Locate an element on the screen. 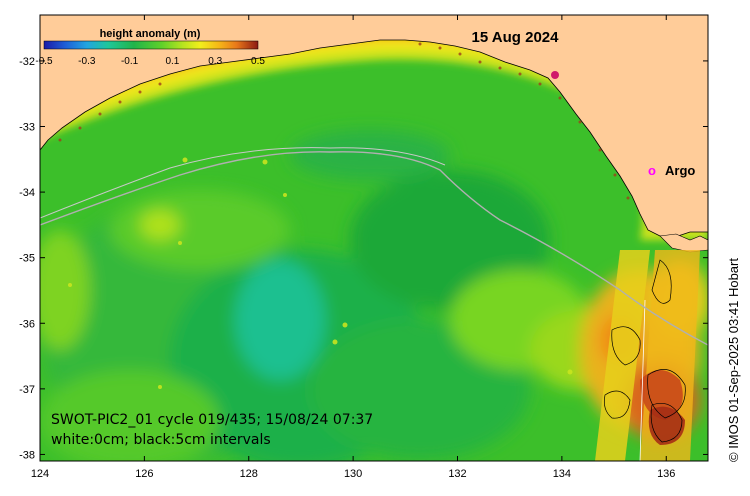 Image resolution: width=750 pixels, height=496 pixels. info-line-2: white:0cm; black:5cm intervals is located at coordinates (161, 440).